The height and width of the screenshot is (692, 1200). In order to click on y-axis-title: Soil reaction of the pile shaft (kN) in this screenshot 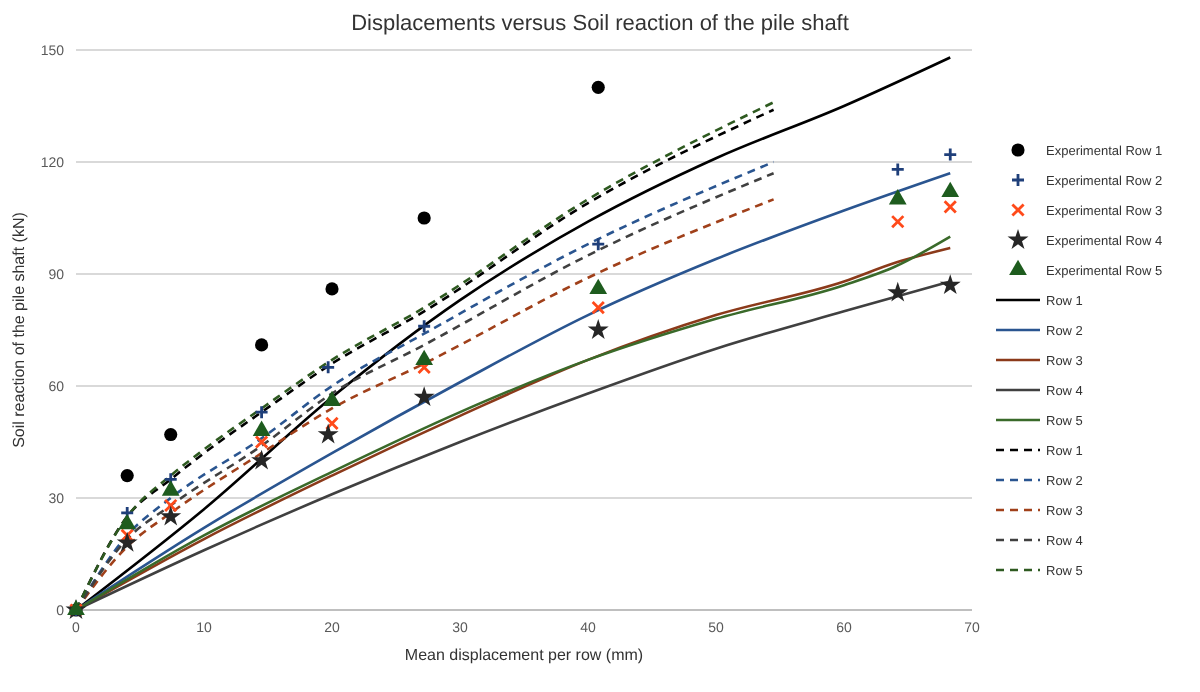, I will do `click(19, 329)`.